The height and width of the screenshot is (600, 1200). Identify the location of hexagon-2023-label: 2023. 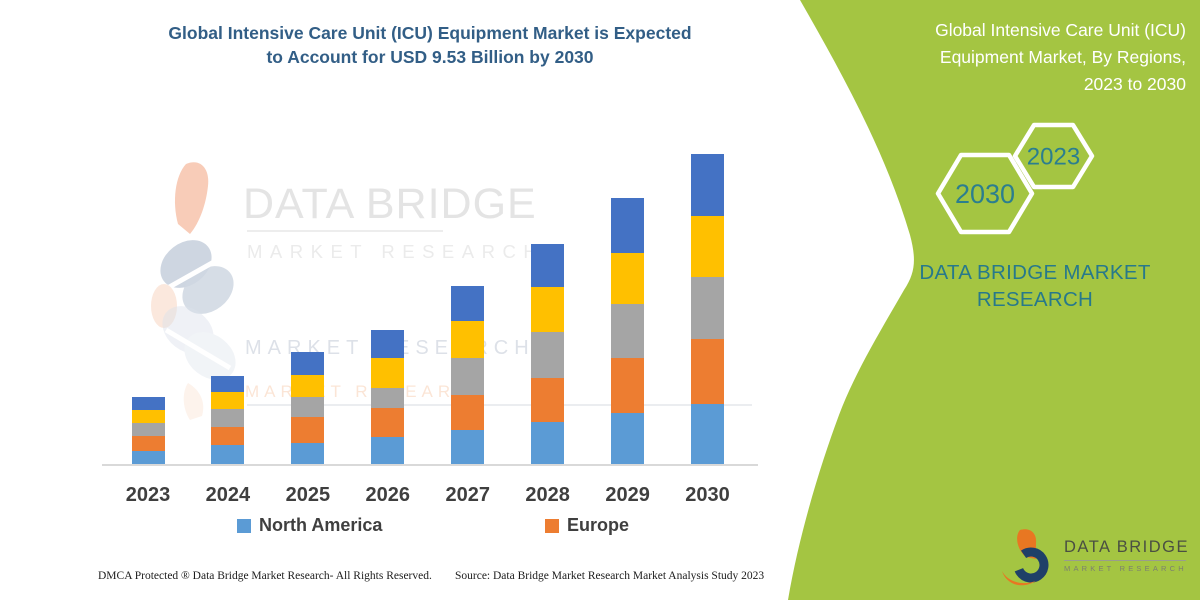
(1053, 157).